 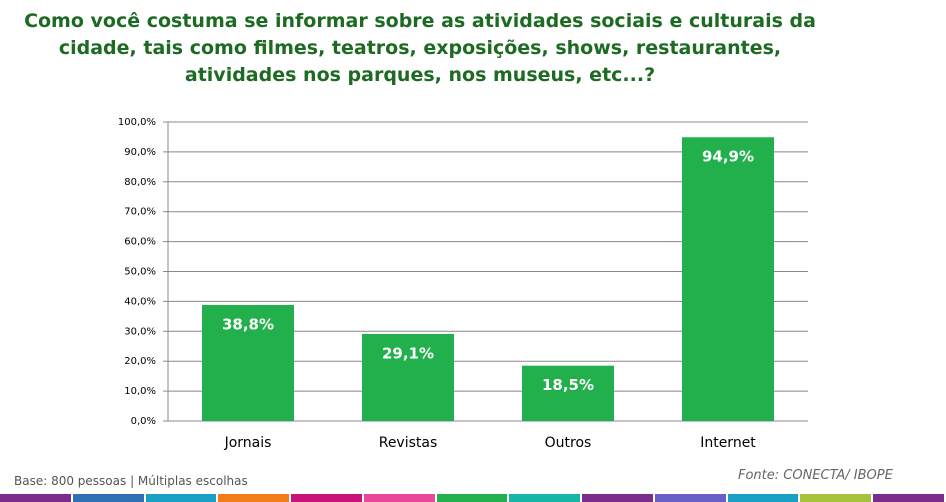 I want to click on color-strip, so click(x=473, y=498).